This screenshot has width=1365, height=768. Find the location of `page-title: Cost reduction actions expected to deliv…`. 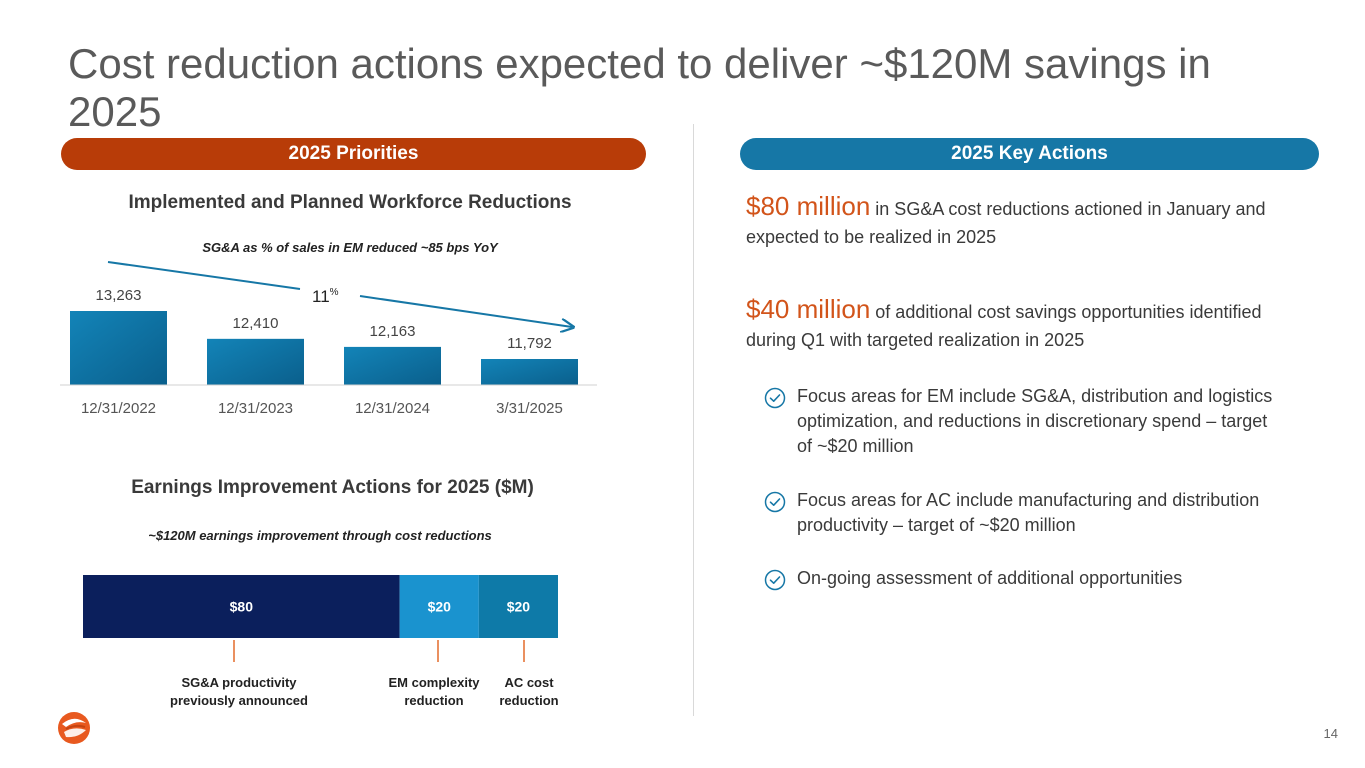

page-title: Cost reduction actions expected to deliv… is located at coordinates (639, 87).